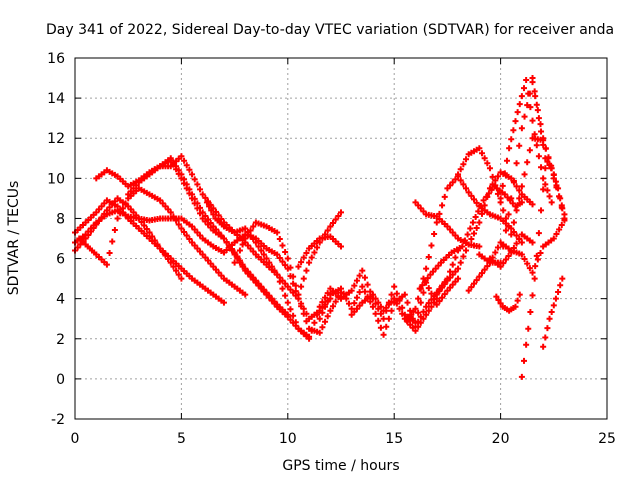 This screenshot has width=640, height=480. I want to click on x-tick-label: 25, so click(607, 439).